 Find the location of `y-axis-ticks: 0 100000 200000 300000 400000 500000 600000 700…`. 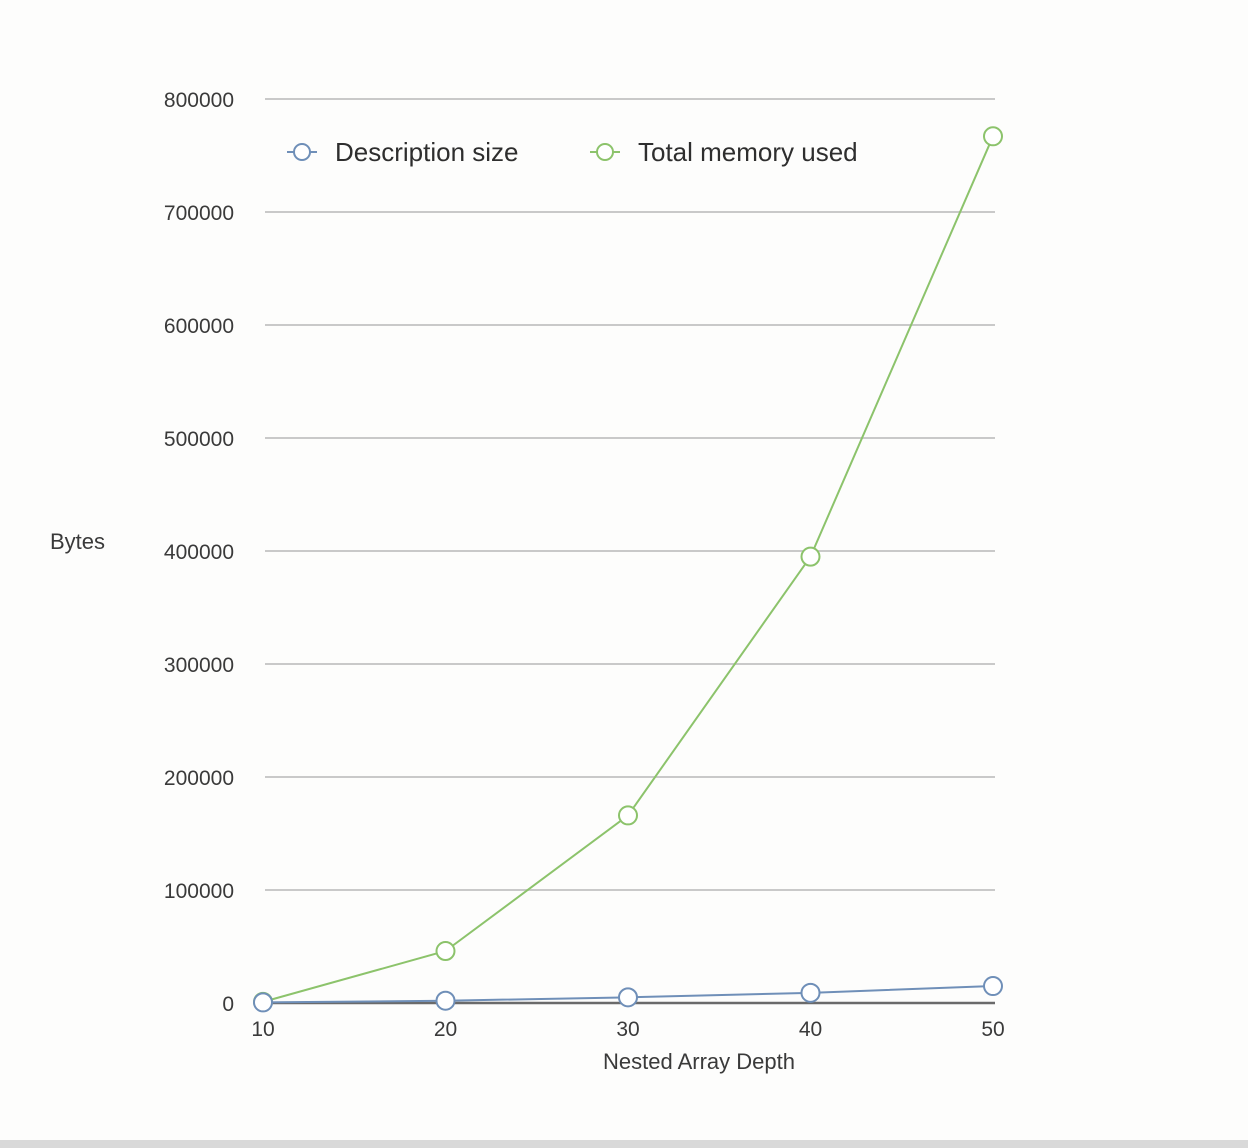

y-axis-ticks: 0 100000 200000 300000 400000 500000 600000 700… is located at coordinates (199, 552).